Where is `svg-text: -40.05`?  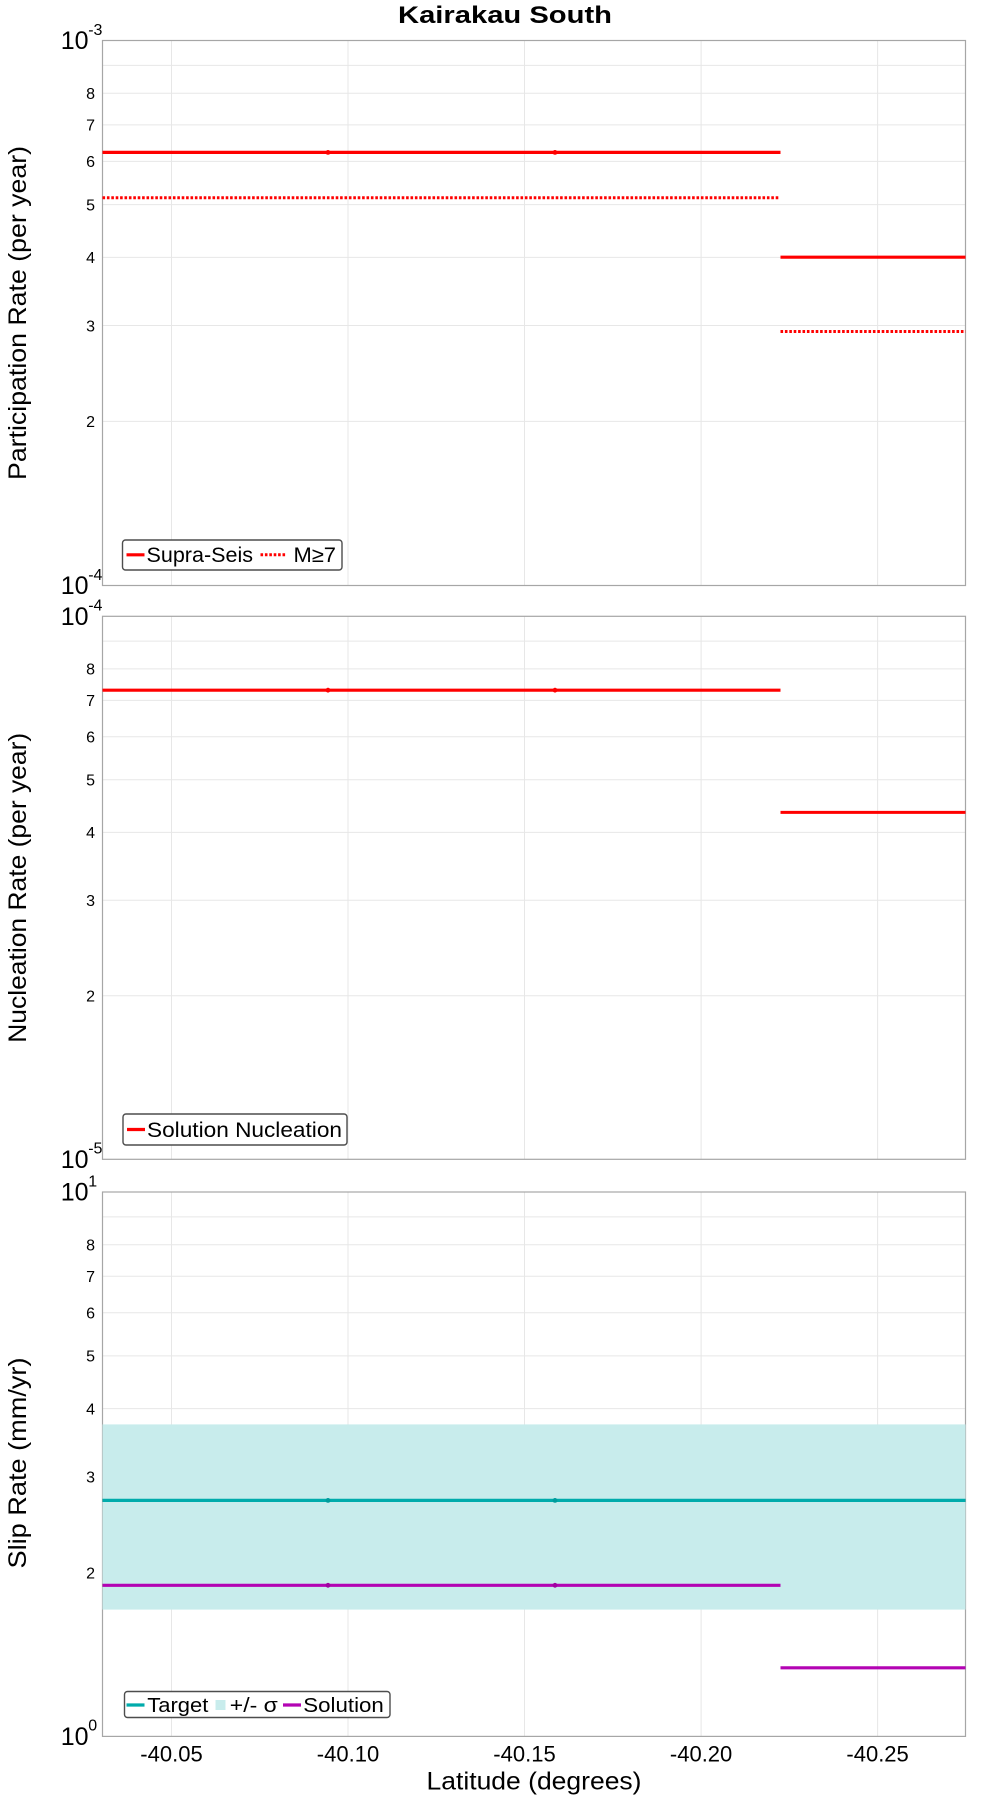
svg-text: -40.05 is located at coordinates (171, 1754).